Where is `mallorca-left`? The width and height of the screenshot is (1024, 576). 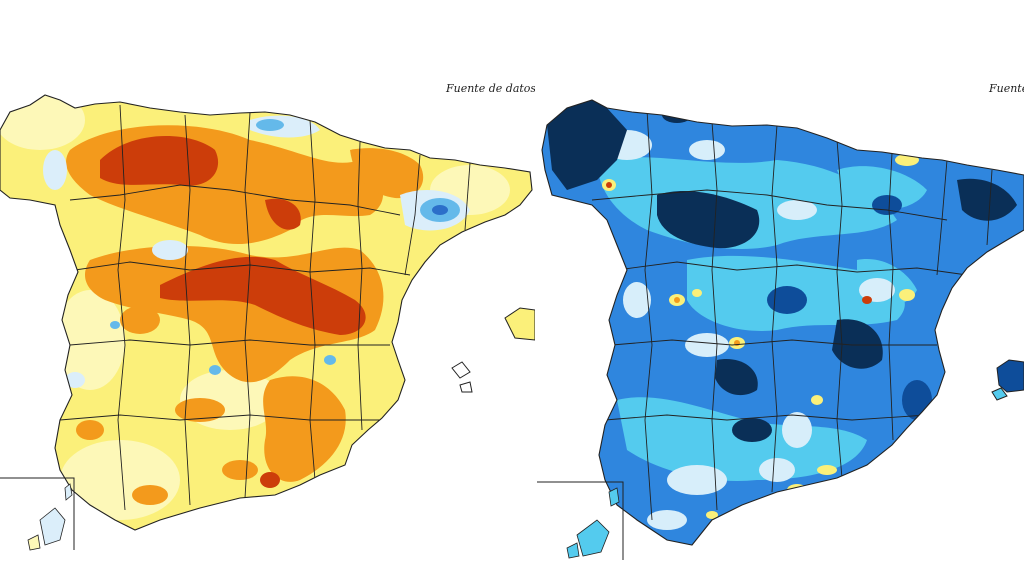
mallorca-left is located at coordinates (519, 324).